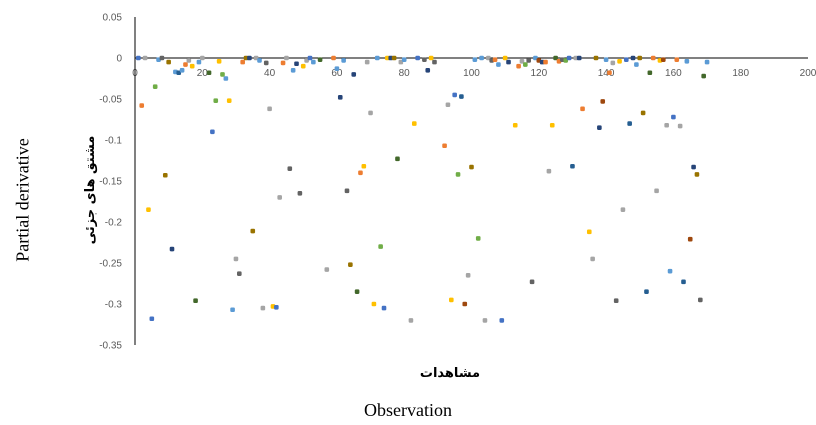  I want to click on x-tick-label: 160, so click(673, 73).